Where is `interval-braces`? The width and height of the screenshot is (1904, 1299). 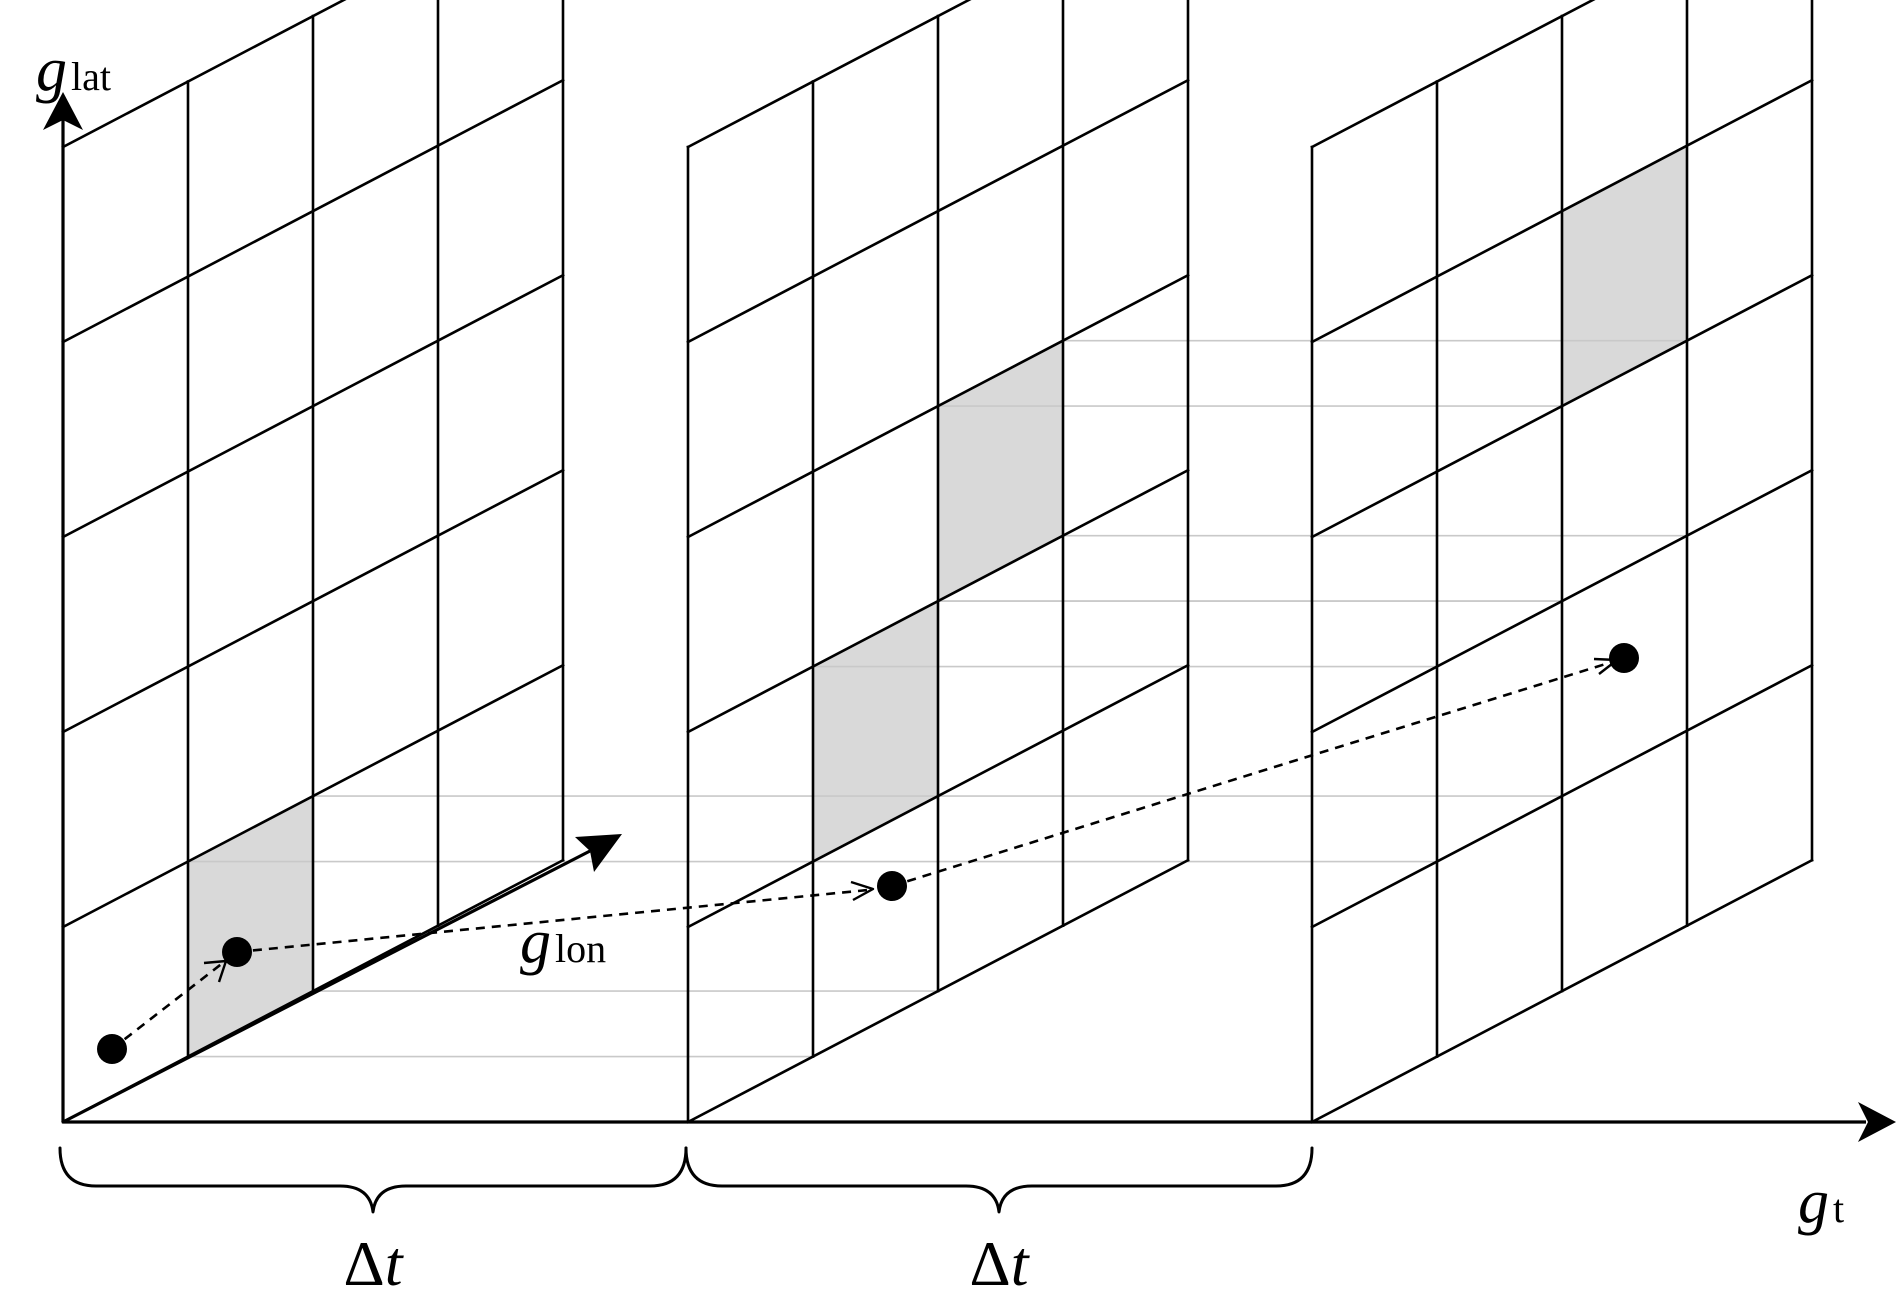
interval-braces is located at coordinates (686, 1180).